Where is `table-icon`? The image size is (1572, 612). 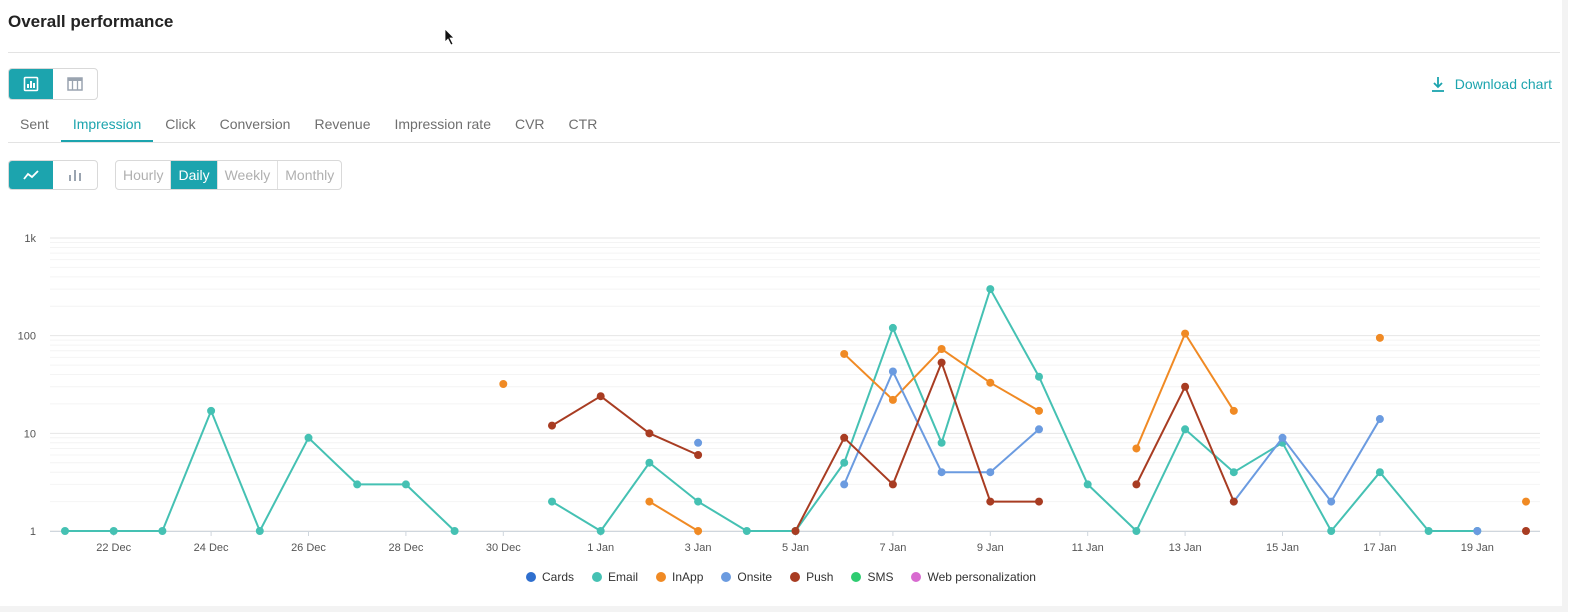 table-icon is located at coordinates (75, 84).